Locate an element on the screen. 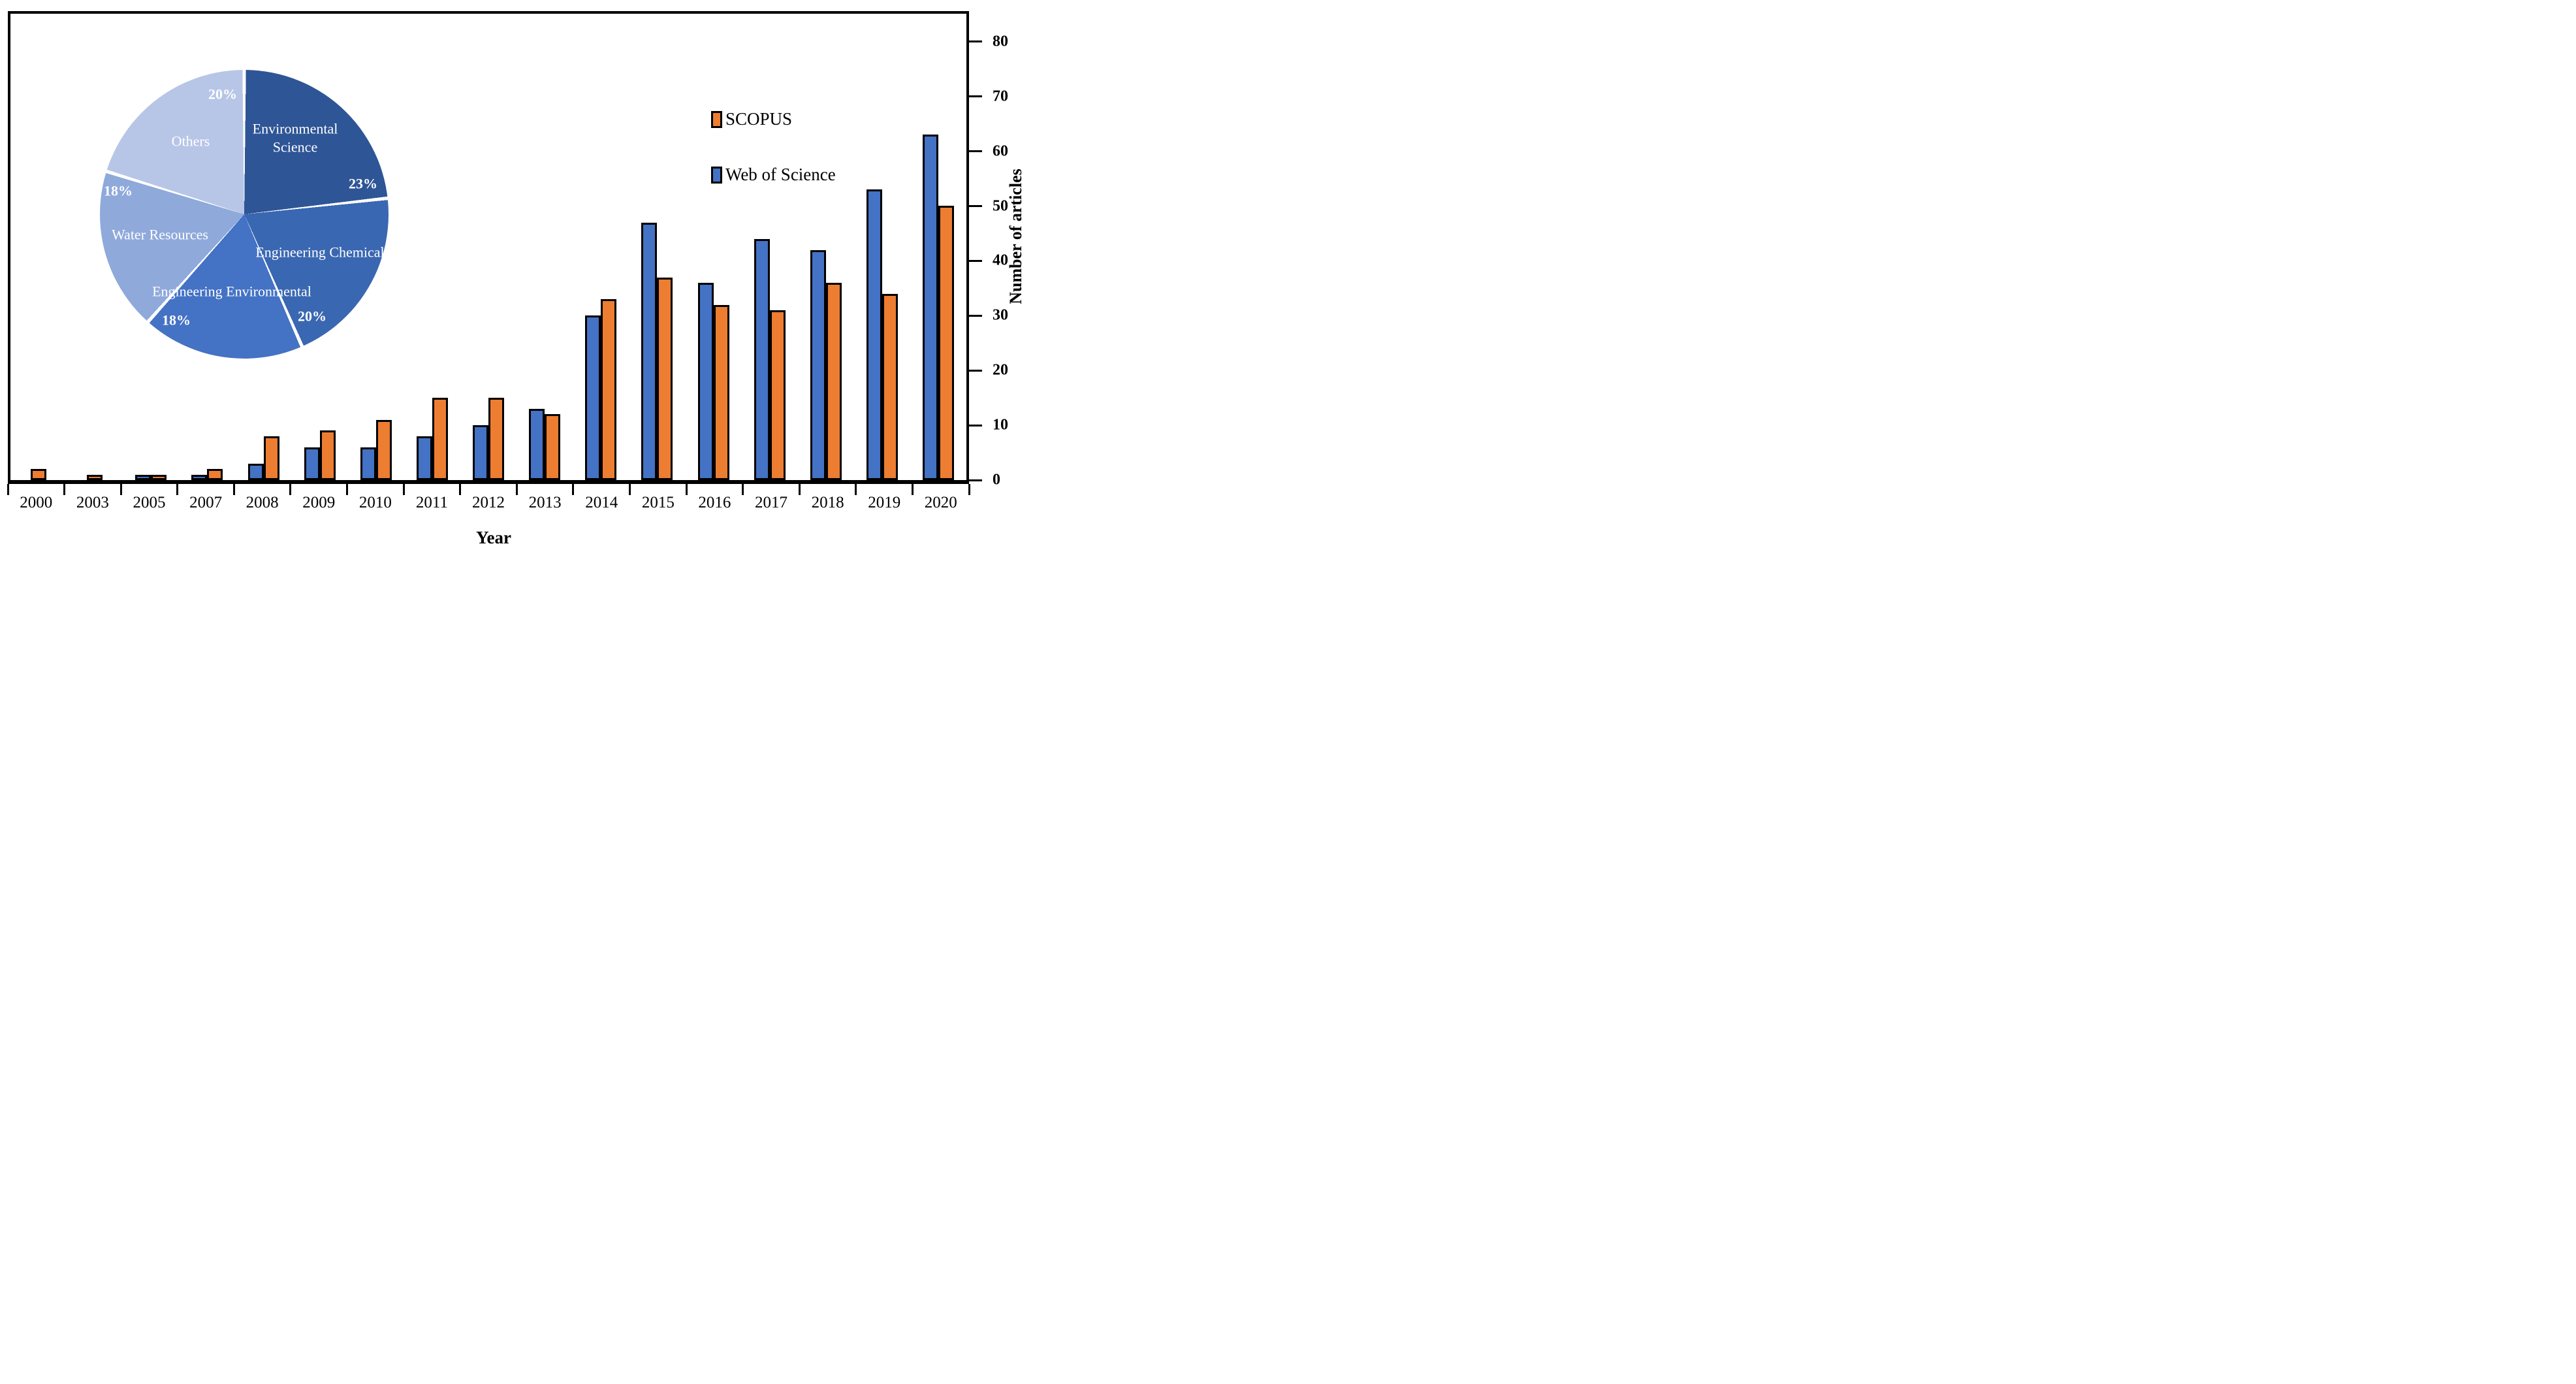  x-axis-tick-label-2012: 2012 is located at coordinates (488, 503).